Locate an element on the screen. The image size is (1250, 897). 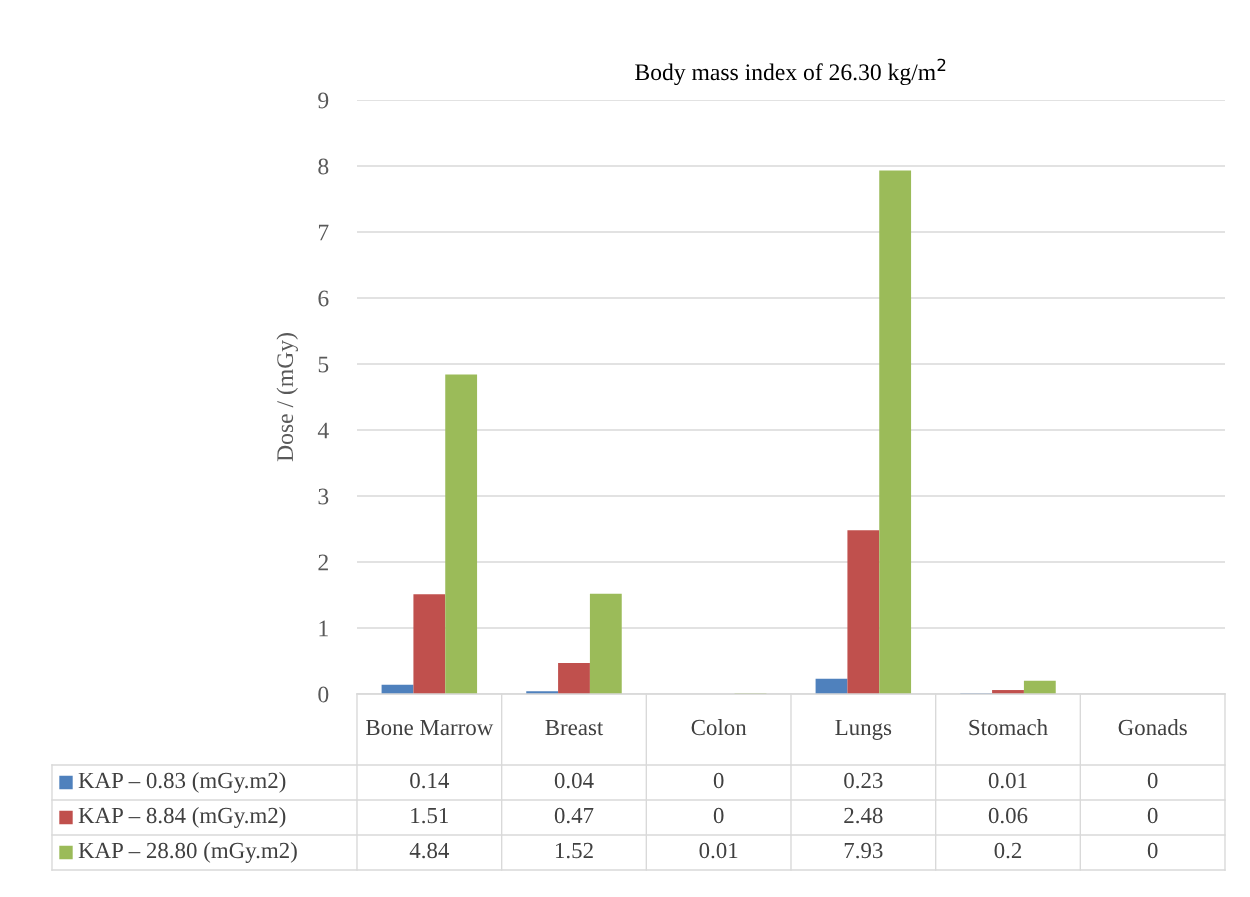
data-label: 0.14 is located at coordinates (430, 780).